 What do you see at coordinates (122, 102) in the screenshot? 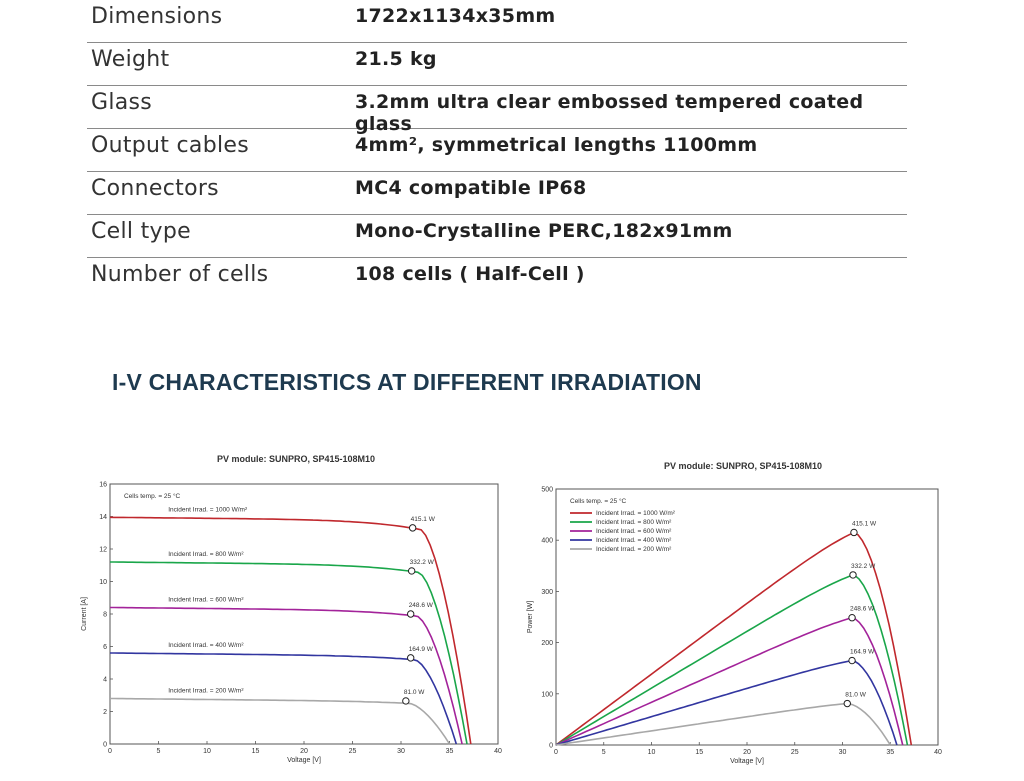
I see `spec-label: Glass` at bounding box center [122, 102].